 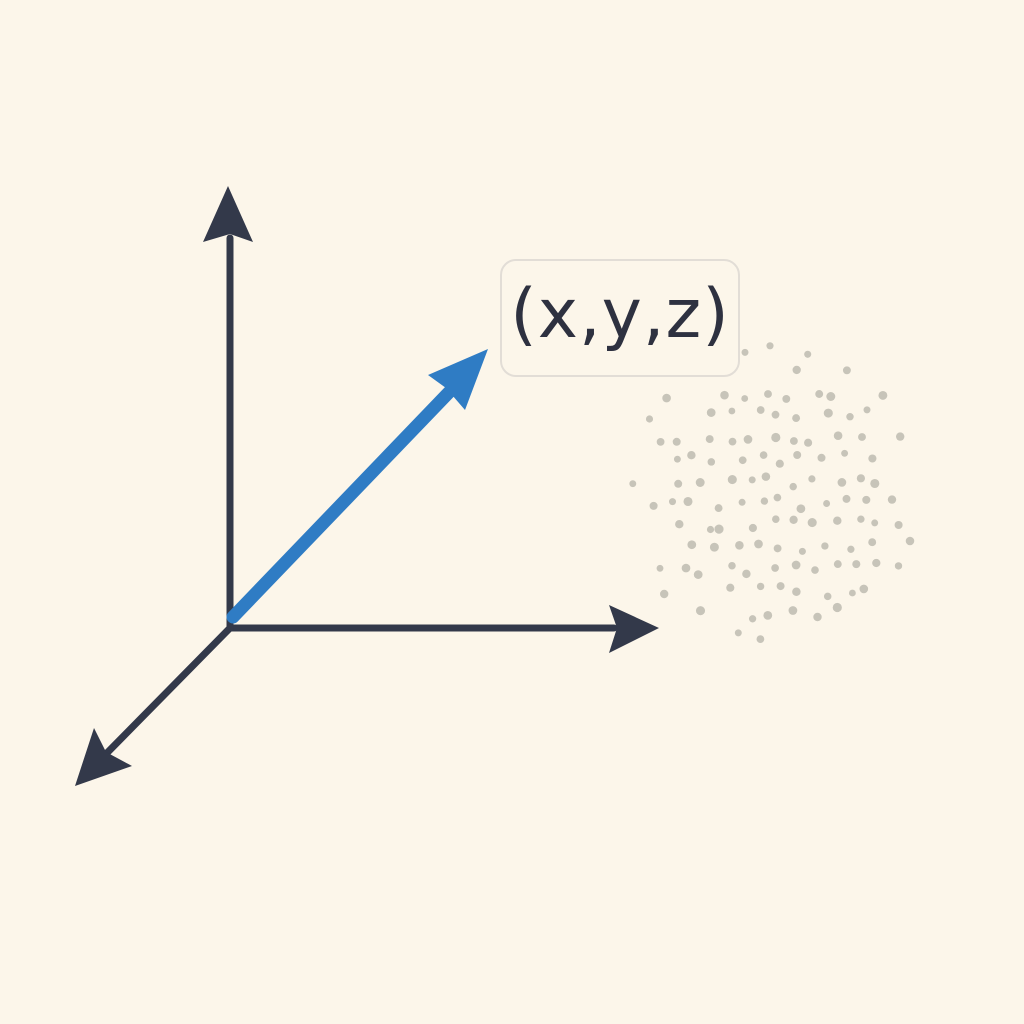 What do you see at coordinates (103, 757) in the screenshot?
I see `z-axis-arrowhead` at bounding box center [103, 757].